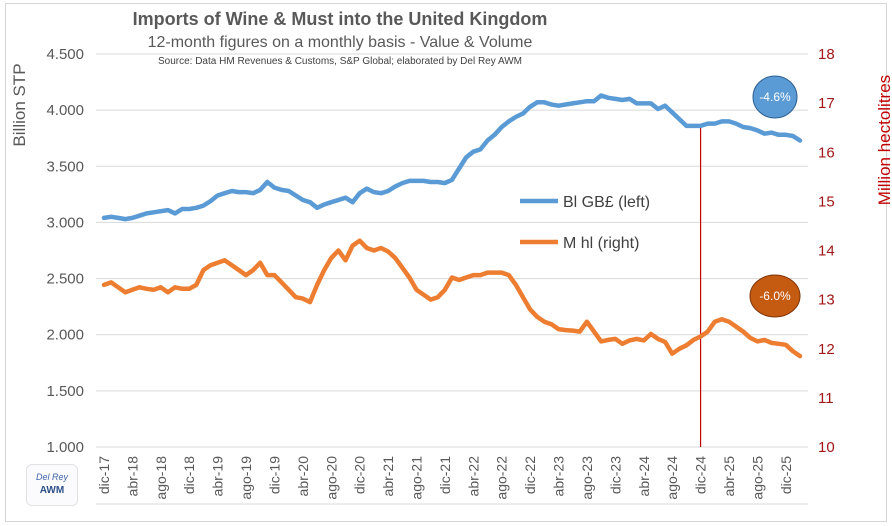 The width and height of the screenshot is (892, 526). Describe the element at coordinates (786, 475) in the screenshot. I see `x-tick-label: dic-25` at that location.